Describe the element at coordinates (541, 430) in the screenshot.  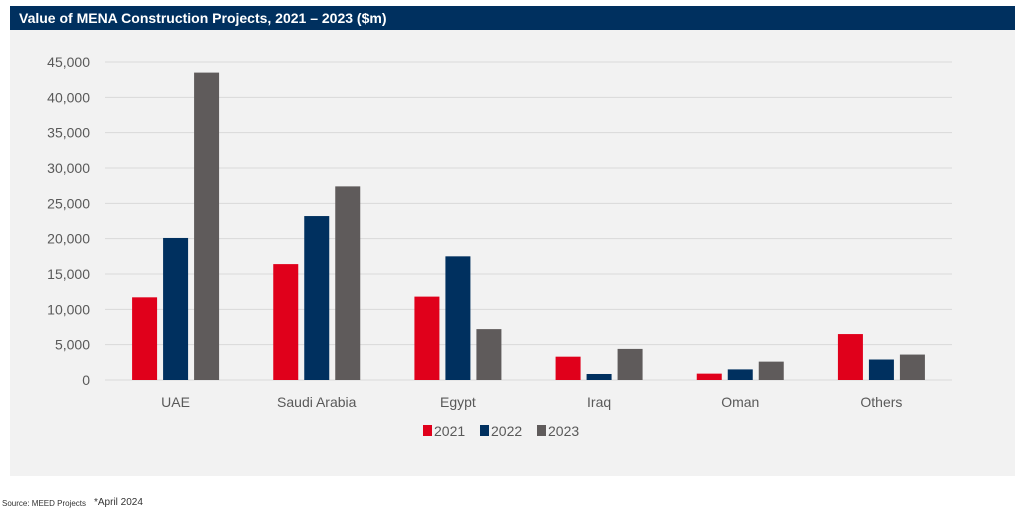
I see `legend-swatch-2023` at that location.